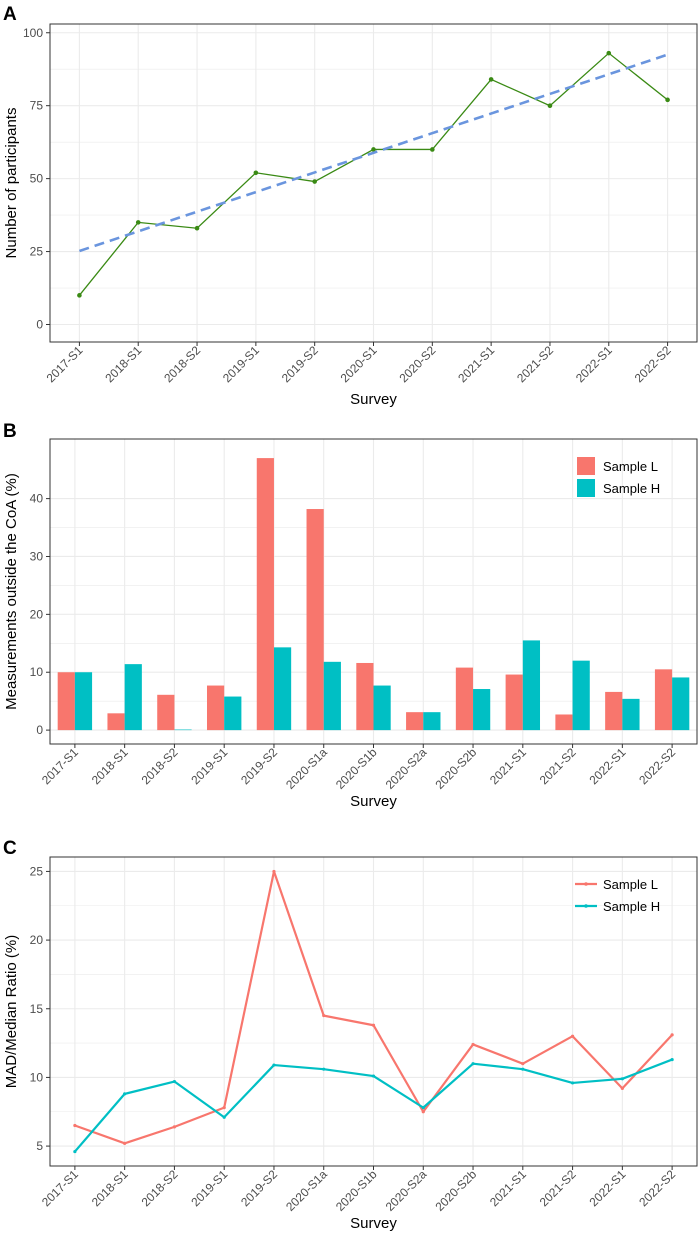  Describe the element at coordinates (37, 499) in the screenshot. I see `y-tick-label: 40` at that location.